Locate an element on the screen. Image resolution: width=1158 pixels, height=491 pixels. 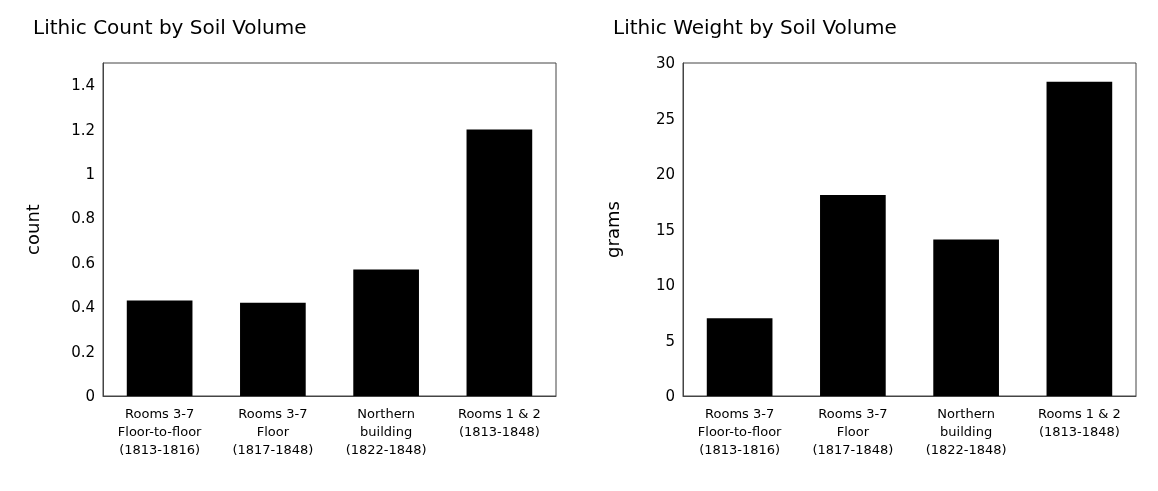
y-tick-label: 0.2 is located at coordinates (83, 351).